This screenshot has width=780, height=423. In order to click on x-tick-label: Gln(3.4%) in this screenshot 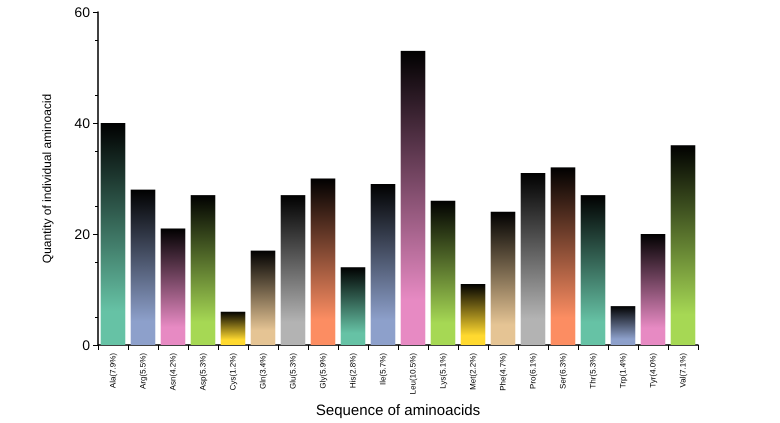, I will do `click(263, 371)`.